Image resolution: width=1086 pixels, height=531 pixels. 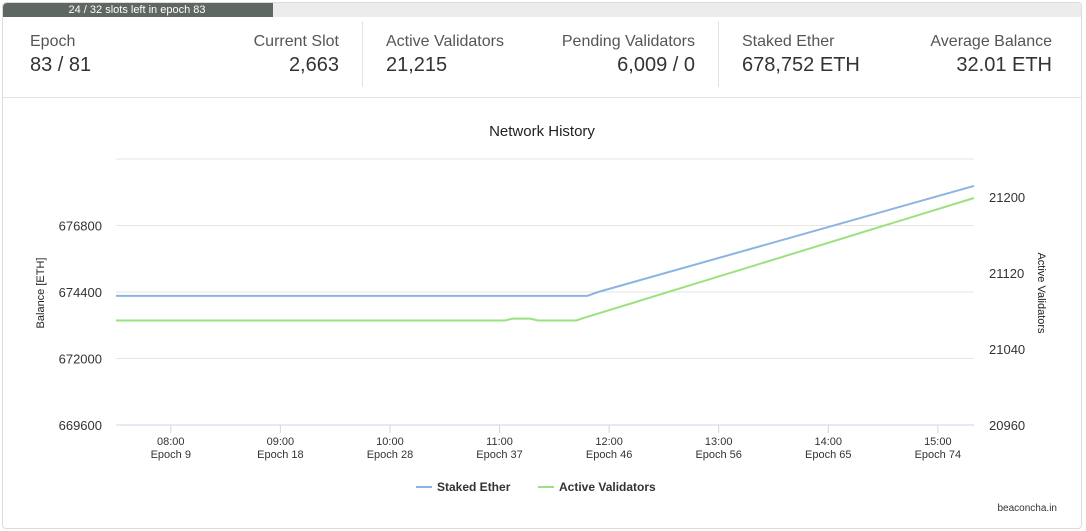 I want to click on y2-axis-label: Active Validators, so click(x=1041, y=293).